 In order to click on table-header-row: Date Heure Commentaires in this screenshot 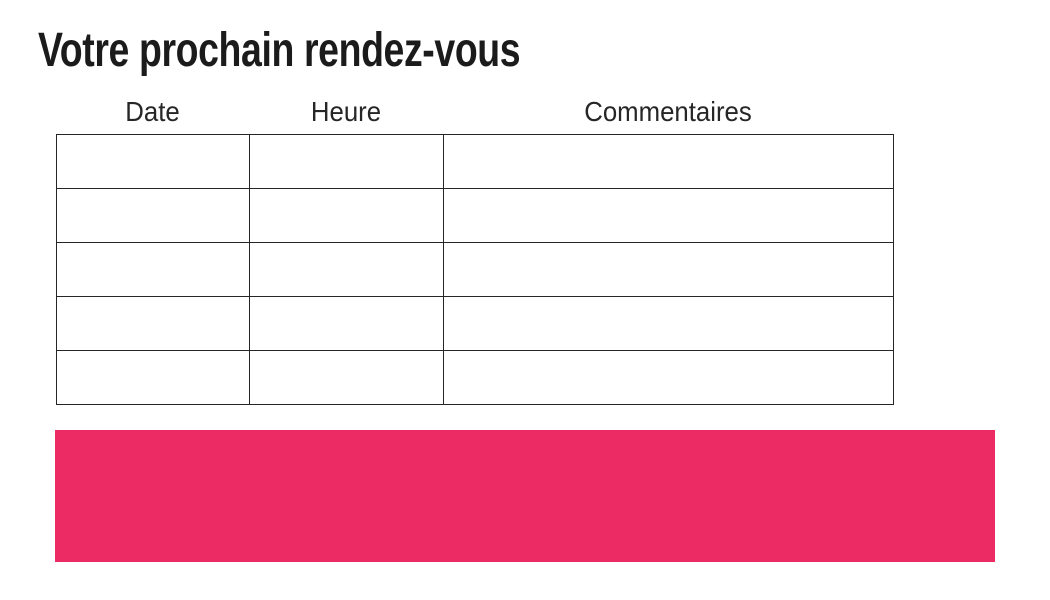, I will do `click(474, 112)`.